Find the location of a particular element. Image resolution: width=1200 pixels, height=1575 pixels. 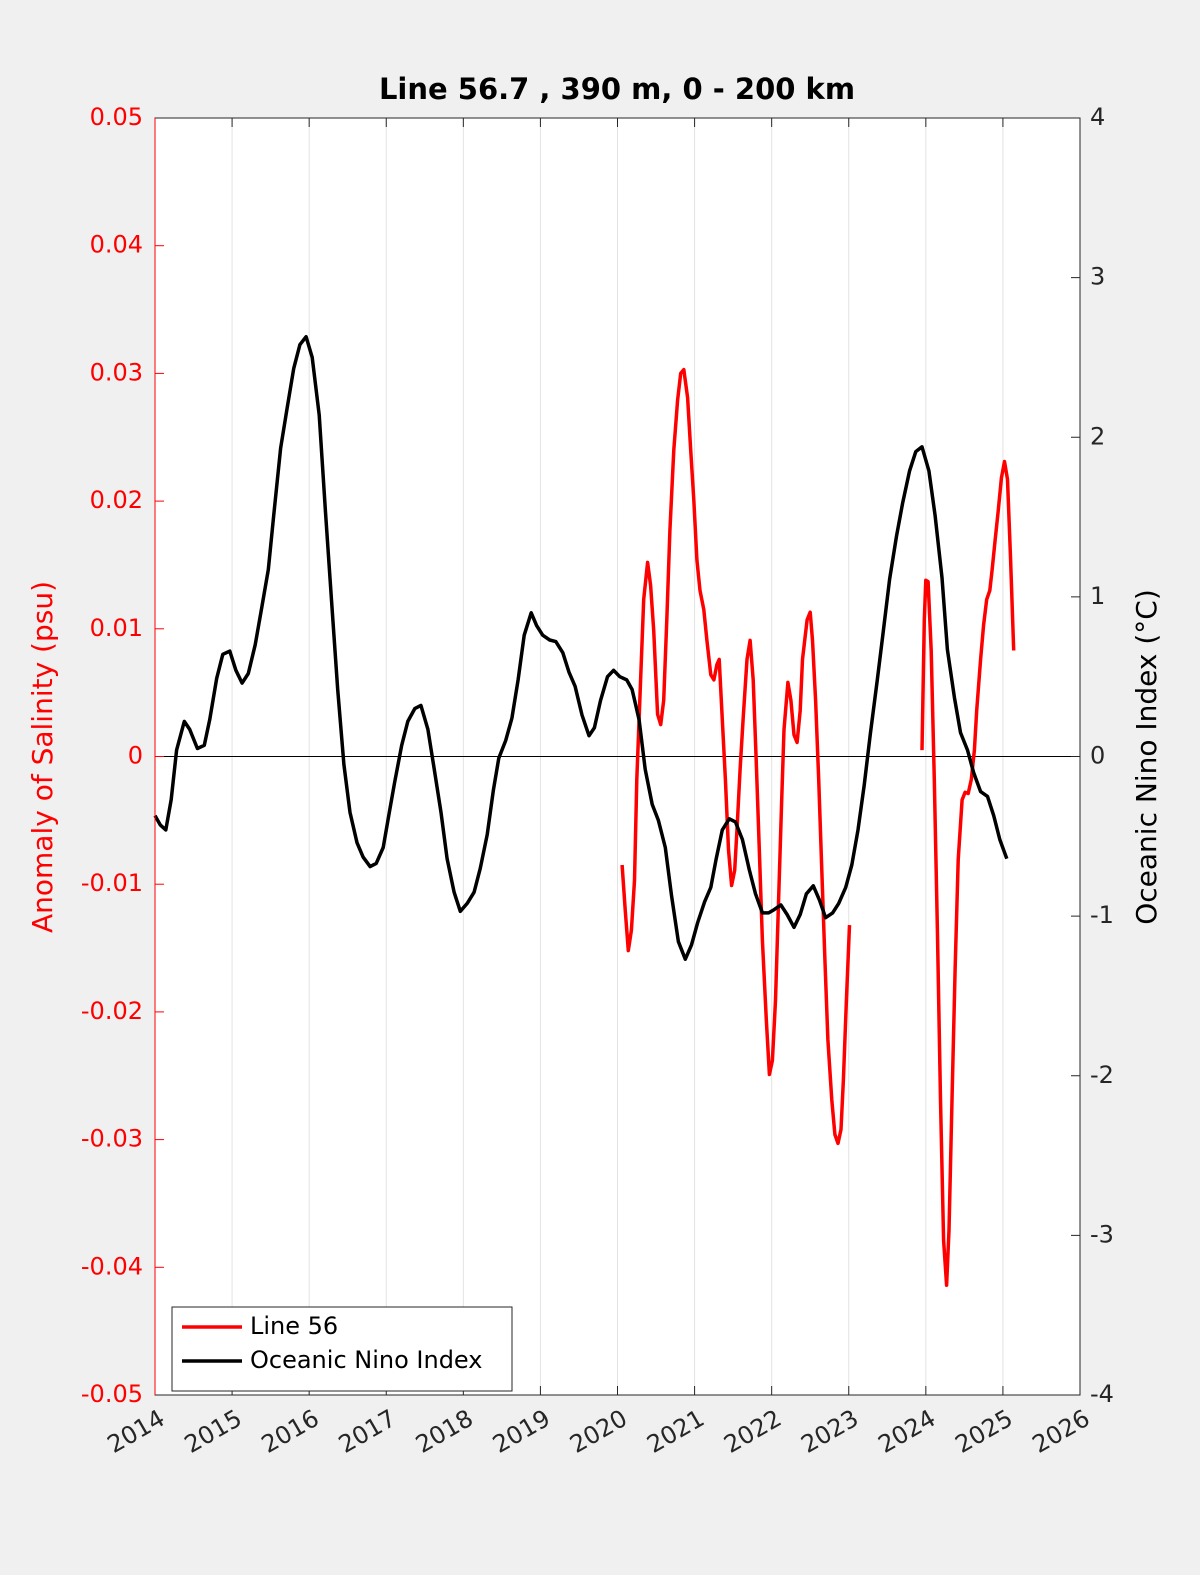

x-tick-label: 2023 is located at coordinates (829, 1431).